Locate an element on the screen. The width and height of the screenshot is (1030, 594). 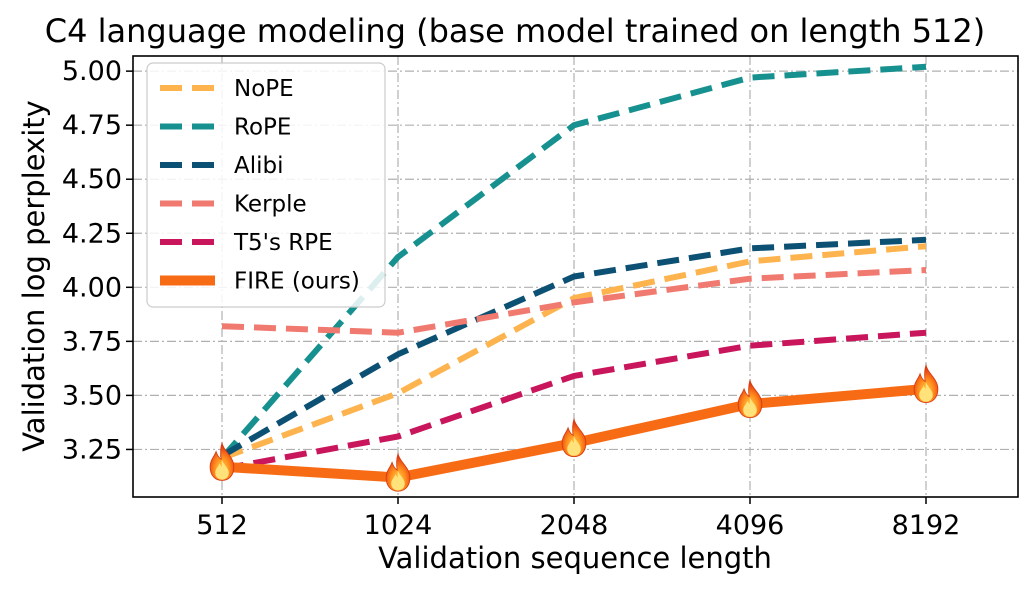
y-tick-label: 4.00 is located at coordinates (92, 287).